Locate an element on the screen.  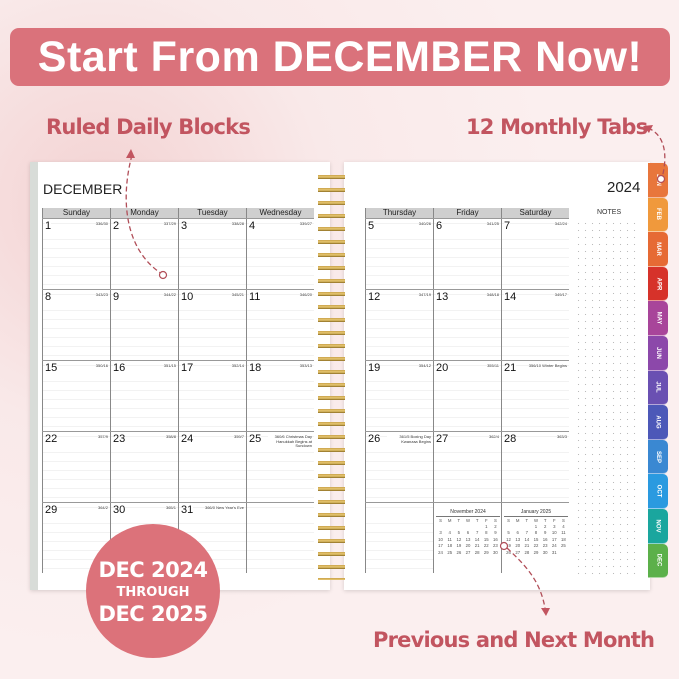
day-cell: 3 338/28 is located at coordinates (212, 254).